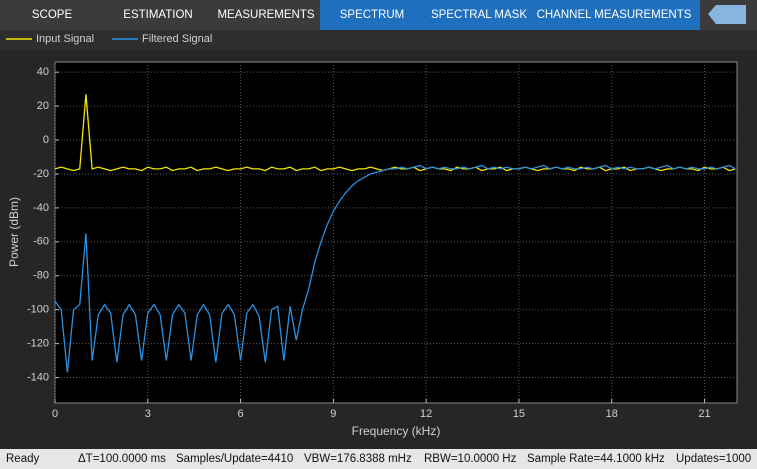 This screenshot has height=469, width=757. I want to click on tab: MEASUREMENTS, so click(265, 15).